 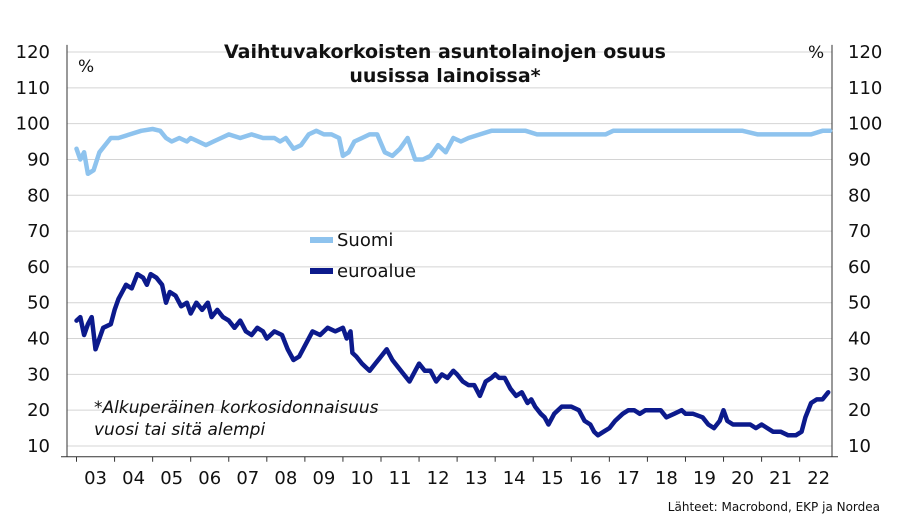 I want to click on x-tick-label-15: 15, so click(x=552, y=478).